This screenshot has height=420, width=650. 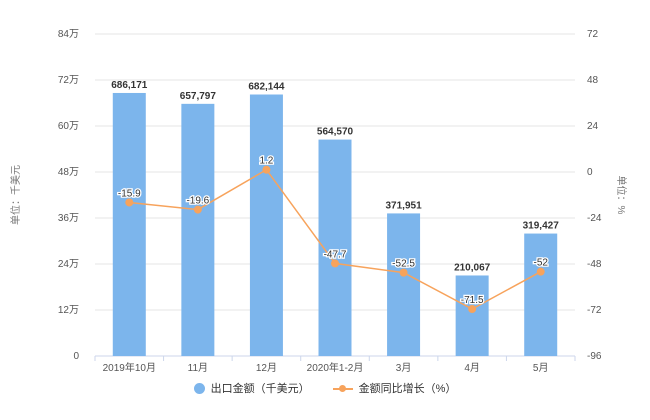 I want to click on line-value-label: 1.2, so click(x=266, y=161).